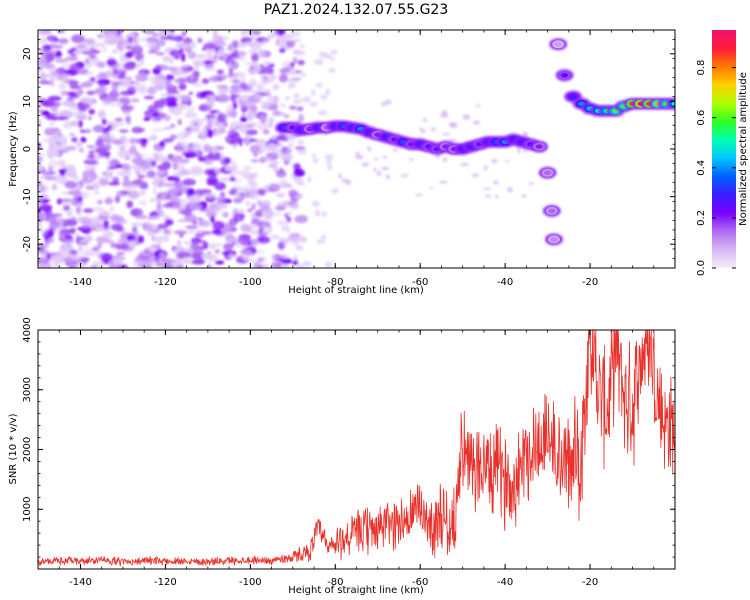 The height and width of the screenshot is (600, 750). Describe the element at coordinates (27, 101) in the screenshot. I see `y-tick-label: 10` at that location.